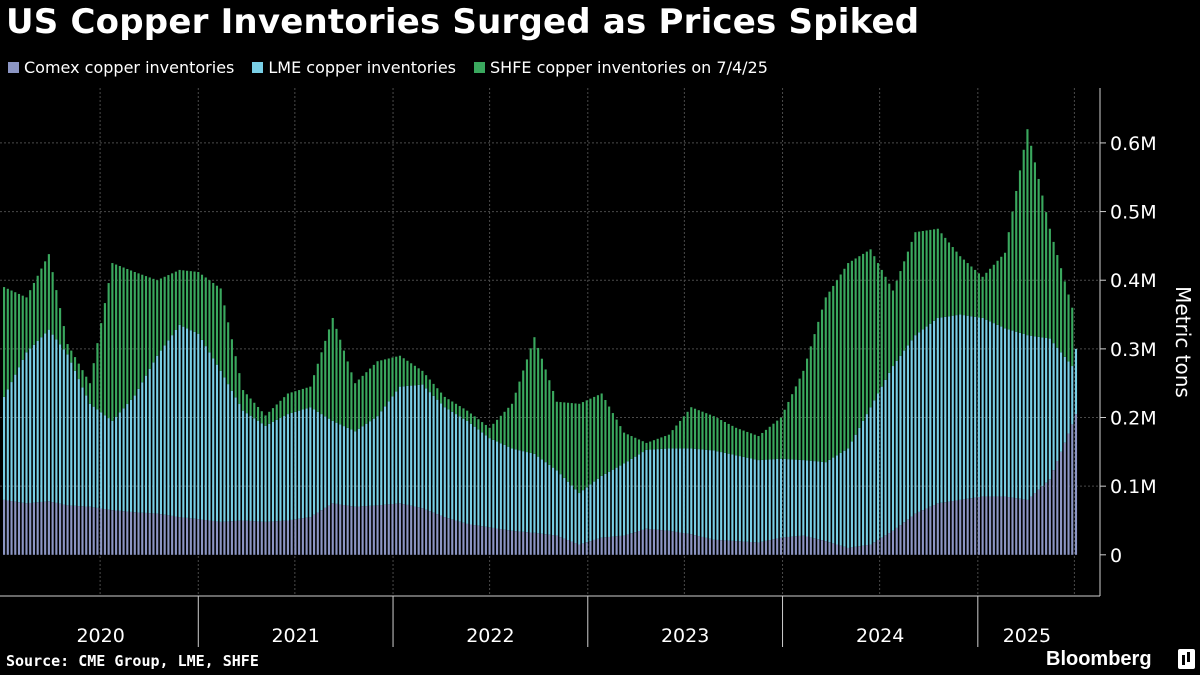 Image resolution: width=1200 pixels, height=675 pixels. What do you see at coordinates (1116, 556) in the screenshot?
I see `y-tick-label: 0` at bounding box center [1116, 556].